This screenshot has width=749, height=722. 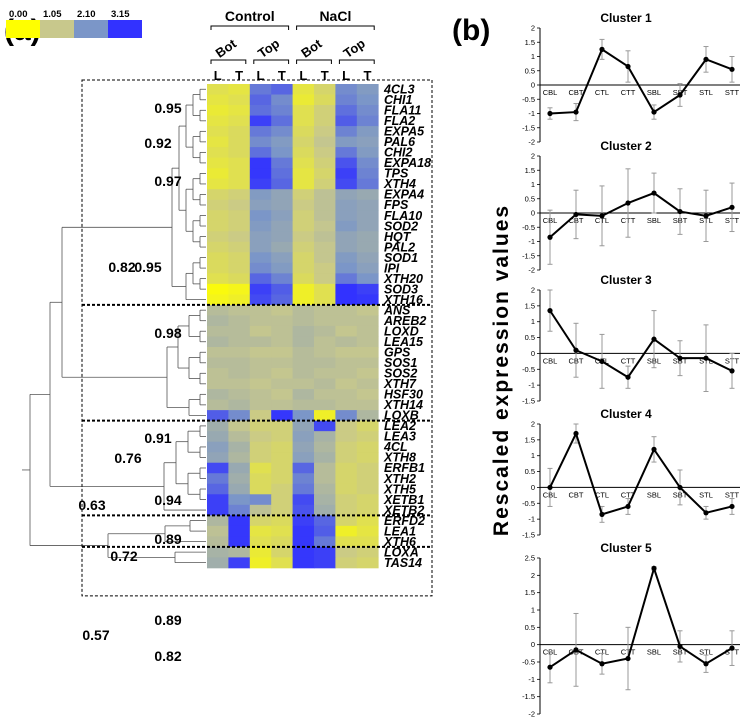 I want to click on bootstrap-value: 0.76, so click(x=127, y=458).